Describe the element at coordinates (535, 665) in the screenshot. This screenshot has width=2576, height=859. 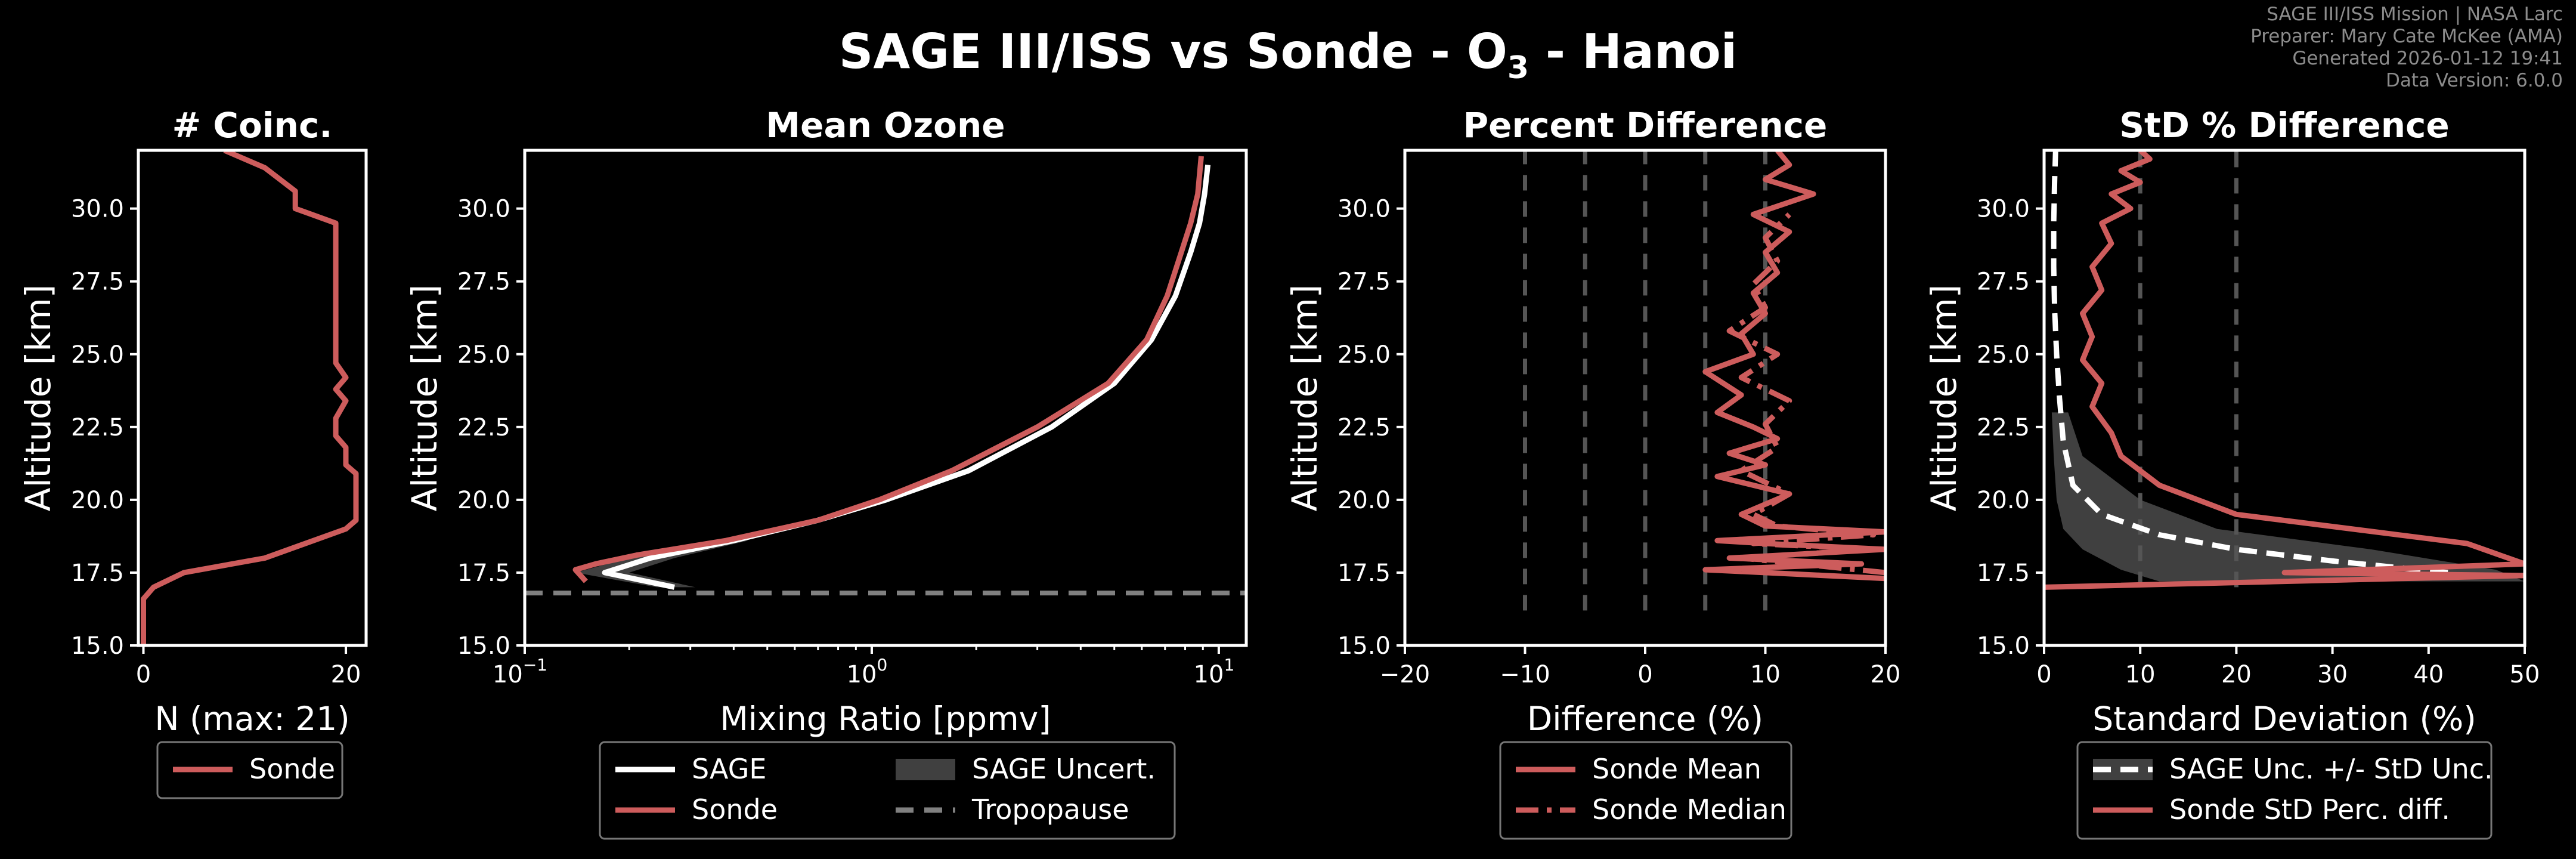
I see `x-tick-exponent: −1` at that location.